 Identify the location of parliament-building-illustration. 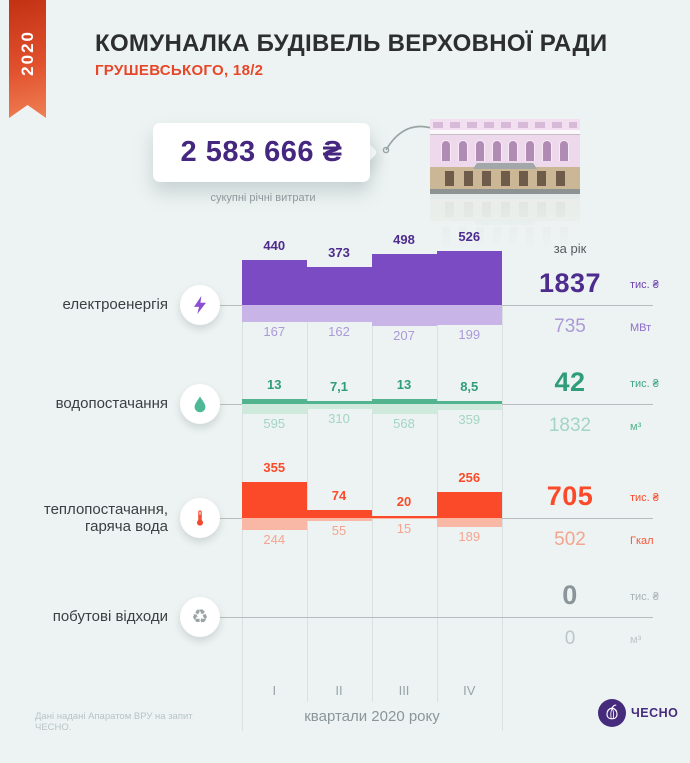
(505, 156).